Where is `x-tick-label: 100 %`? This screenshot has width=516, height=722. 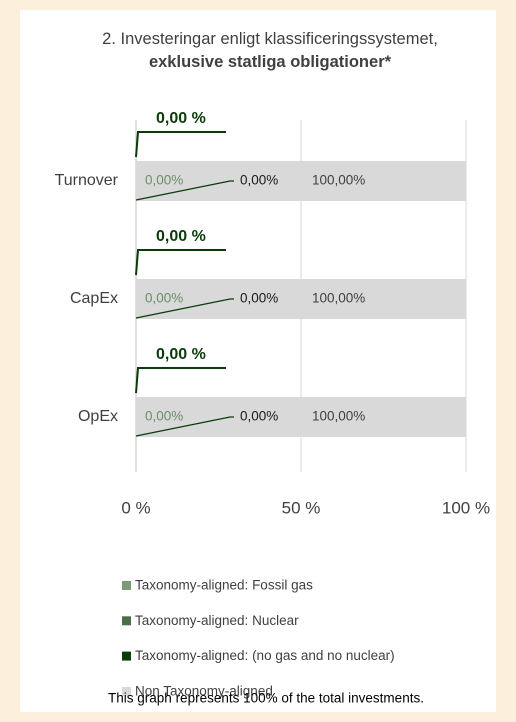
x-tick-label: 100 % is located at coordinates (466, 507).